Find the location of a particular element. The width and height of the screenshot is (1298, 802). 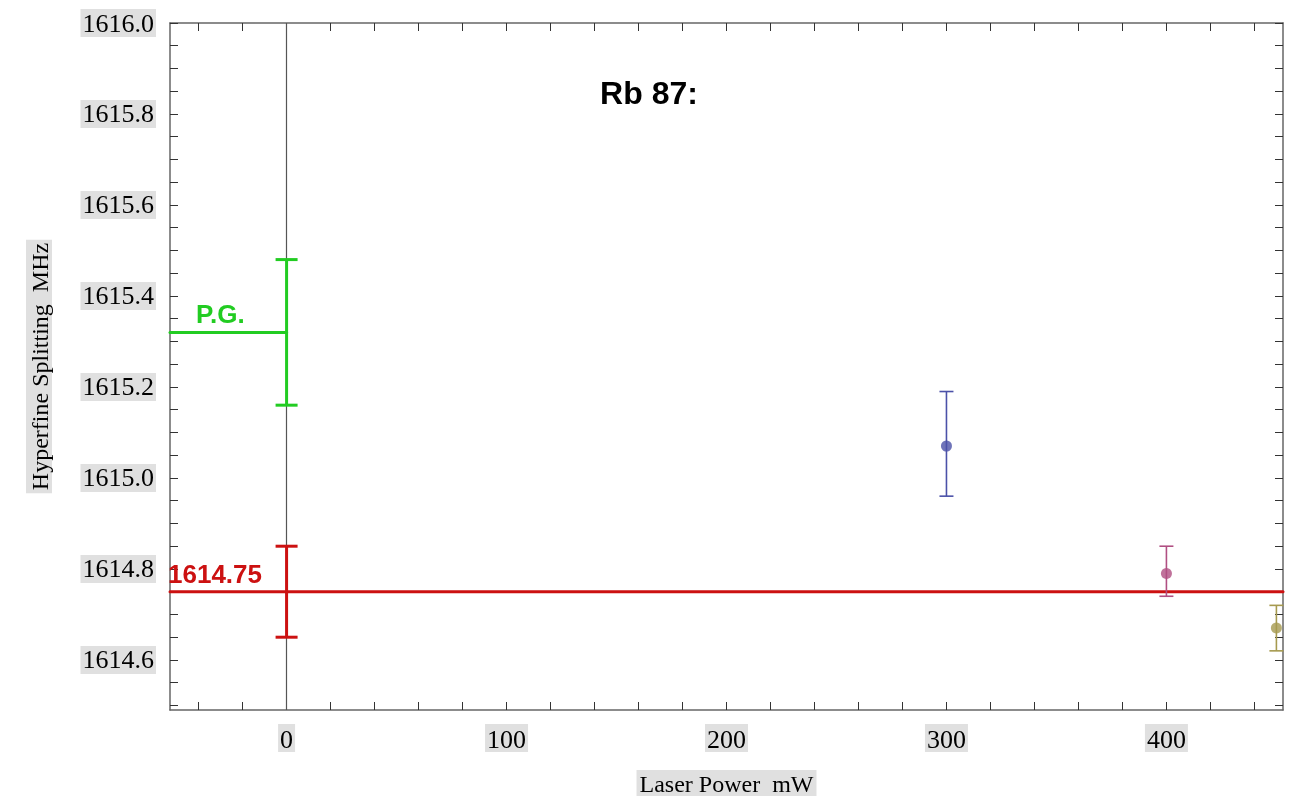

x-axis-title: Laser Power mW is located at coordinates (726, 784).